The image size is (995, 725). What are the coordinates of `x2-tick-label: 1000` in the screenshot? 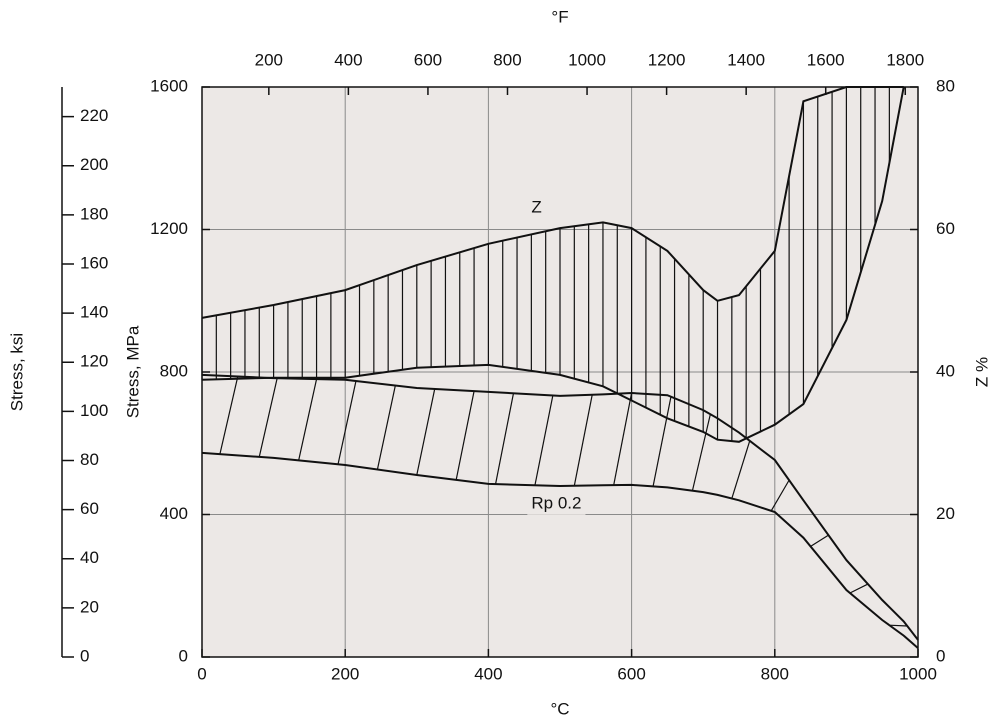 It's located at (587, 59).